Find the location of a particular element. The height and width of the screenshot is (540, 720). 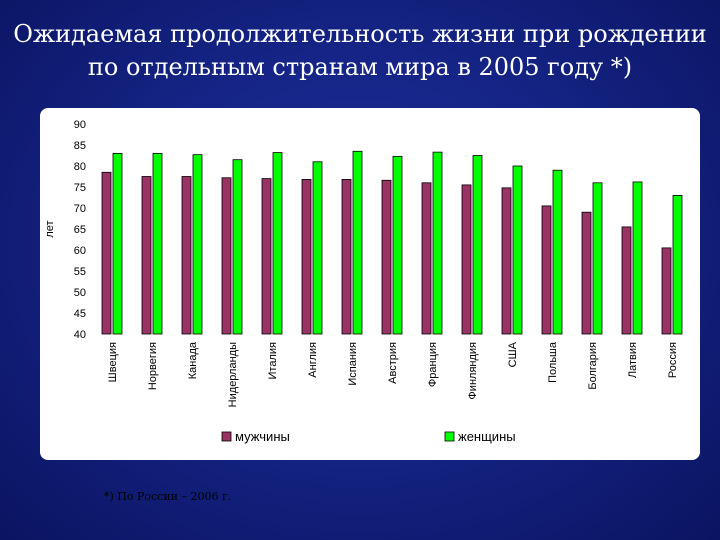

bar-men: Латвия: 65.5 is located at coordinates (626, 280).